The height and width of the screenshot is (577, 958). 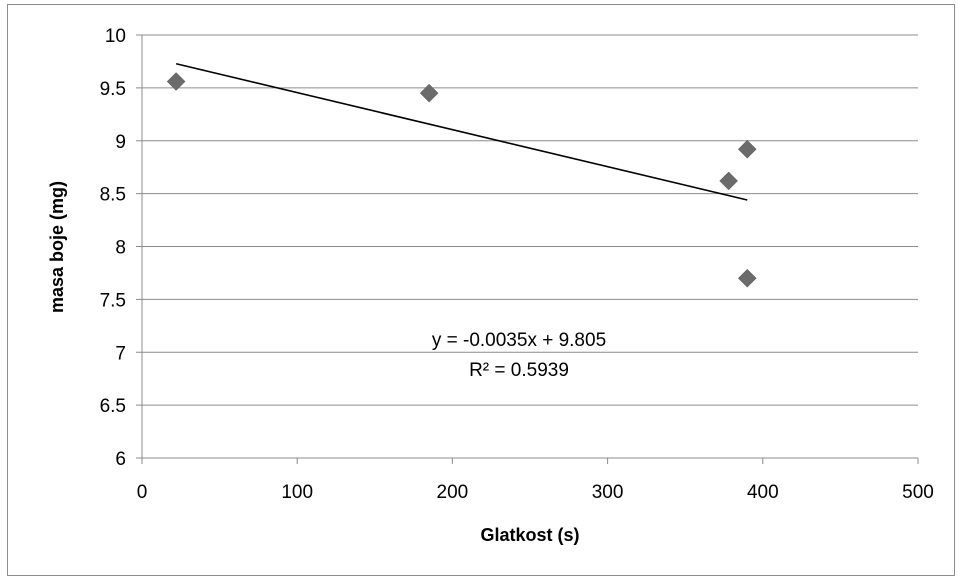 I want to click on x-tick-label: 400, so click(x=763, y=492).